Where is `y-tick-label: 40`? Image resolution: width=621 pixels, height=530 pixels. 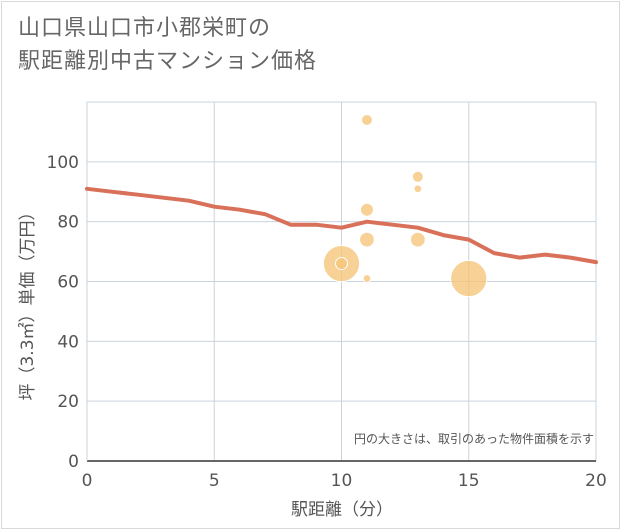
y-tick-label: 40 is located at coordinates (68, 342).